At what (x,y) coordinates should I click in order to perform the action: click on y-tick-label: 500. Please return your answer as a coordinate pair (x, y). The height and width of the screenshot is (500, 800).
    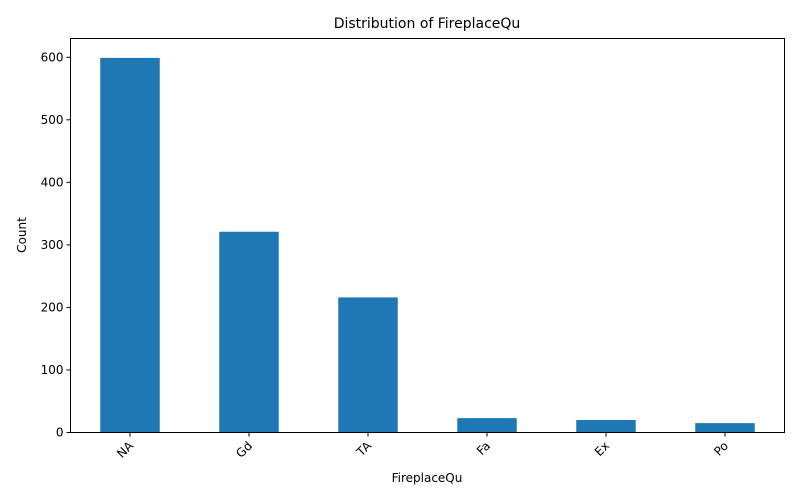
    Looking at the image, I should click on (52, 120).